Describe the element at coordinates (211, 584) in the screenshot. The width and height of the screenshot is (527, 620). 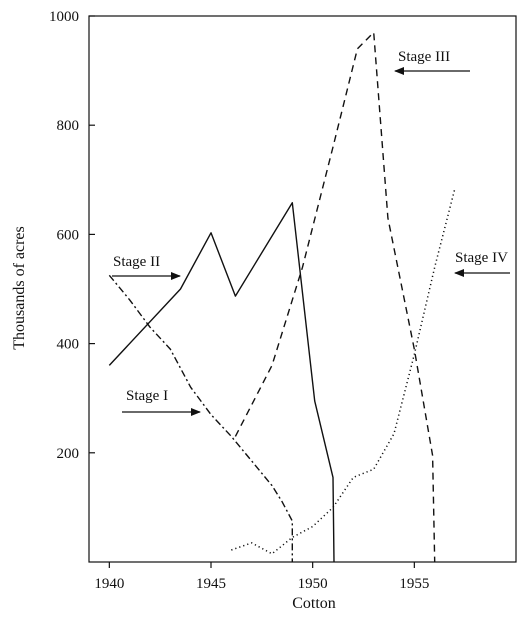
I see `x-tick-label: 1945` at that location.